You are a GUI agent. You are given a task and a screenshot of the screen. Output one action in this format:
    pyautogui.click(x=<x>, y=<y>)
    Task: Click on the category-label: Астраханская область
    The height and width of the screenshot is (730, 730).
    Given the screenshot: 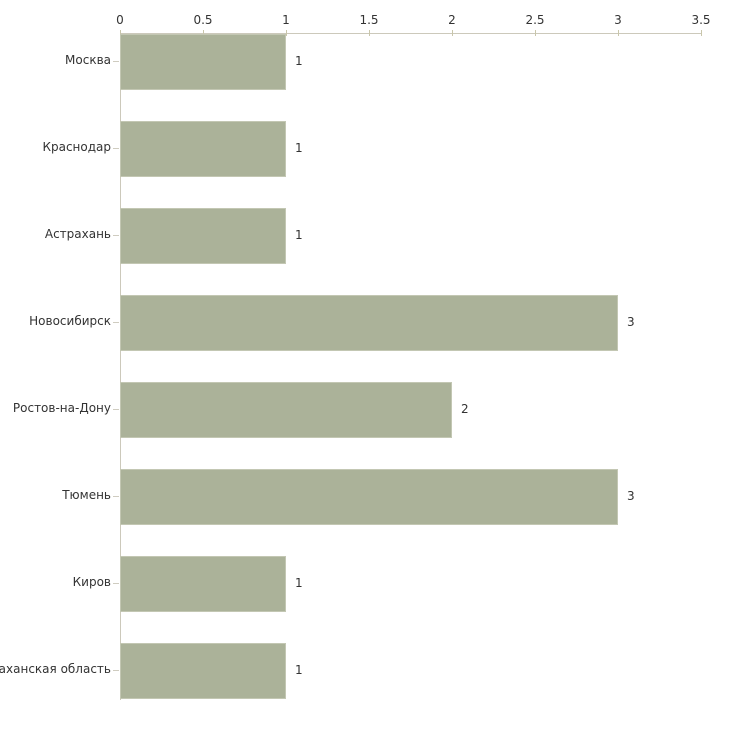 What is the action you would take?
    pyautogui.click(x=55, y=669)
    